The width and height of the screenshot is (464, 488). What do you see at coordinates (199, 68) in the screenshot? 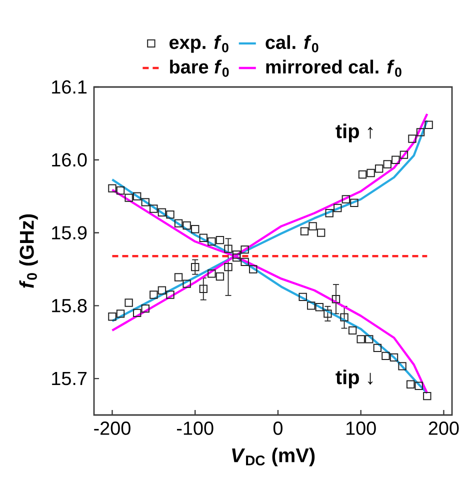
I see `legend-label: bare f$_{0}$` at bounding box center [199, 68].